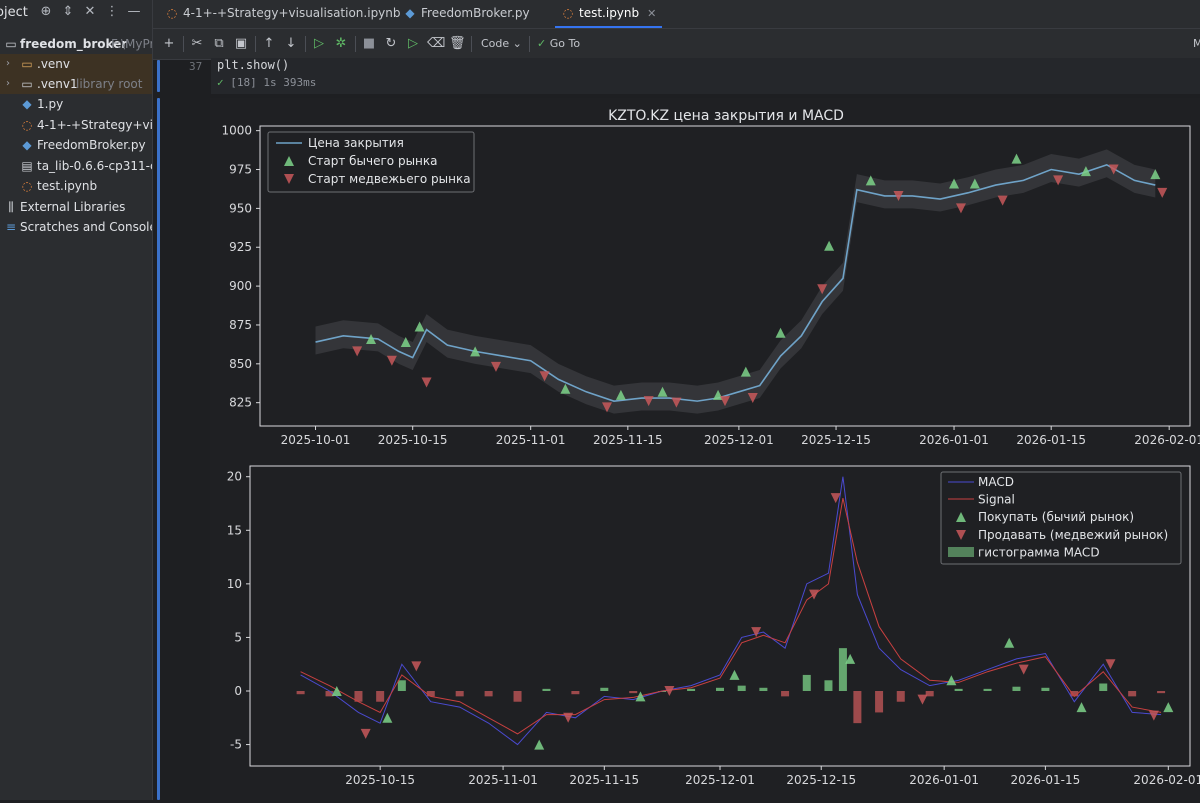  Describe the element at coordinates (90, 11) in the screenshot. I see `collapse-all-icon: ✕` at that location.